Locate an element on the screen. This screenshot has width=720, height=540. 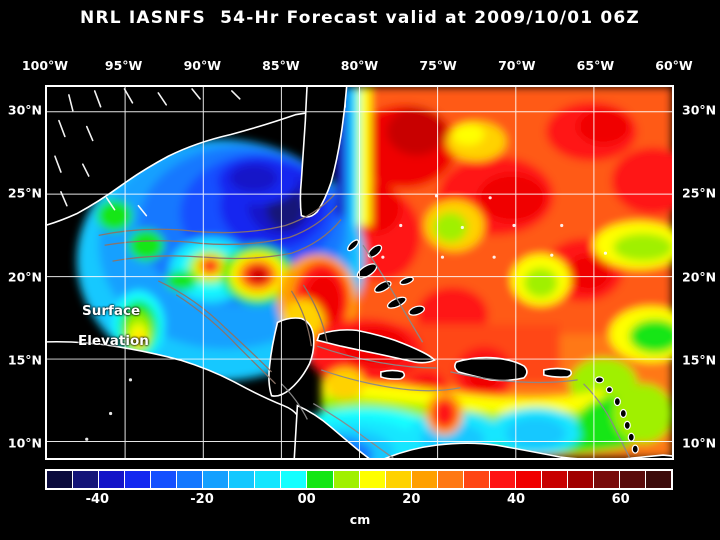
colorbar-tick-label: 60 is located at coordinates (620, 499).